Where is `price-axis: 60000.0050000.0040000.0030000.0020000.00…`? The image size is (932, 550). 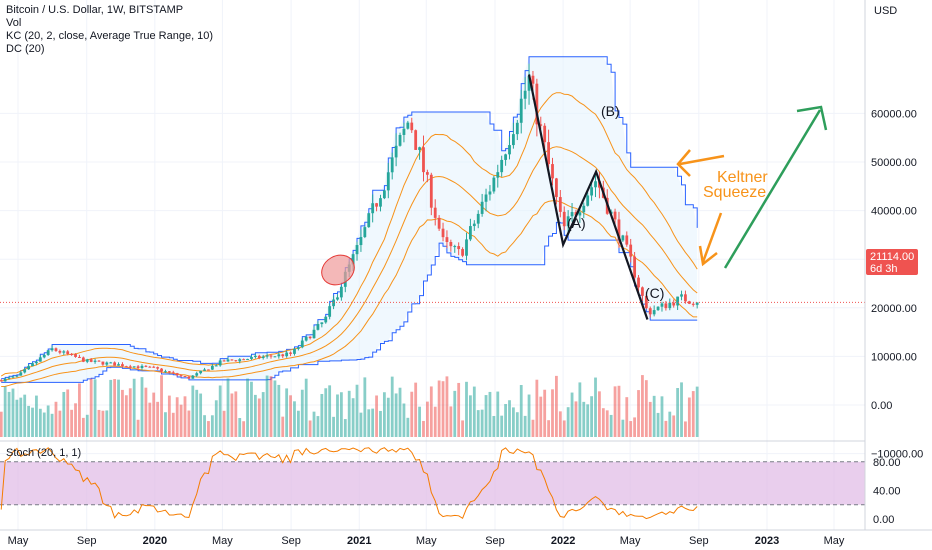 price-axis: 60000.0050000.0040000.0030000.0020000.00… is located at coordinates (897, 284).